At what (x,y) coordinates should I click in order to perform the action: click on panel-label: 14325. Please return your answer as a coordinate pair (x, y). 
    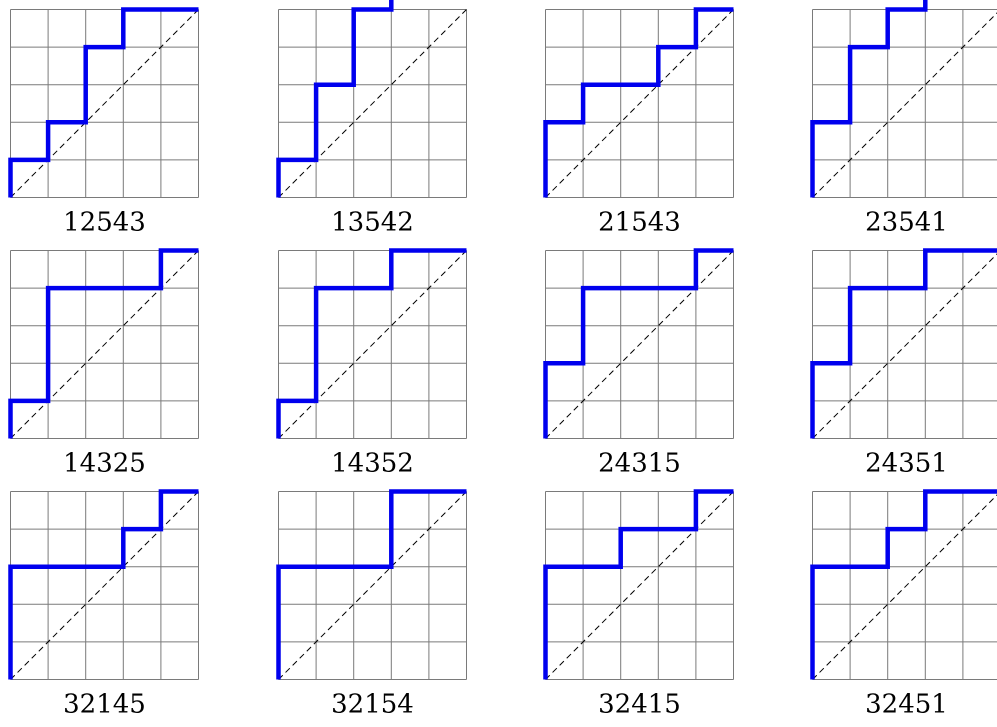
    Looking at the image, I should click on (104, 464).